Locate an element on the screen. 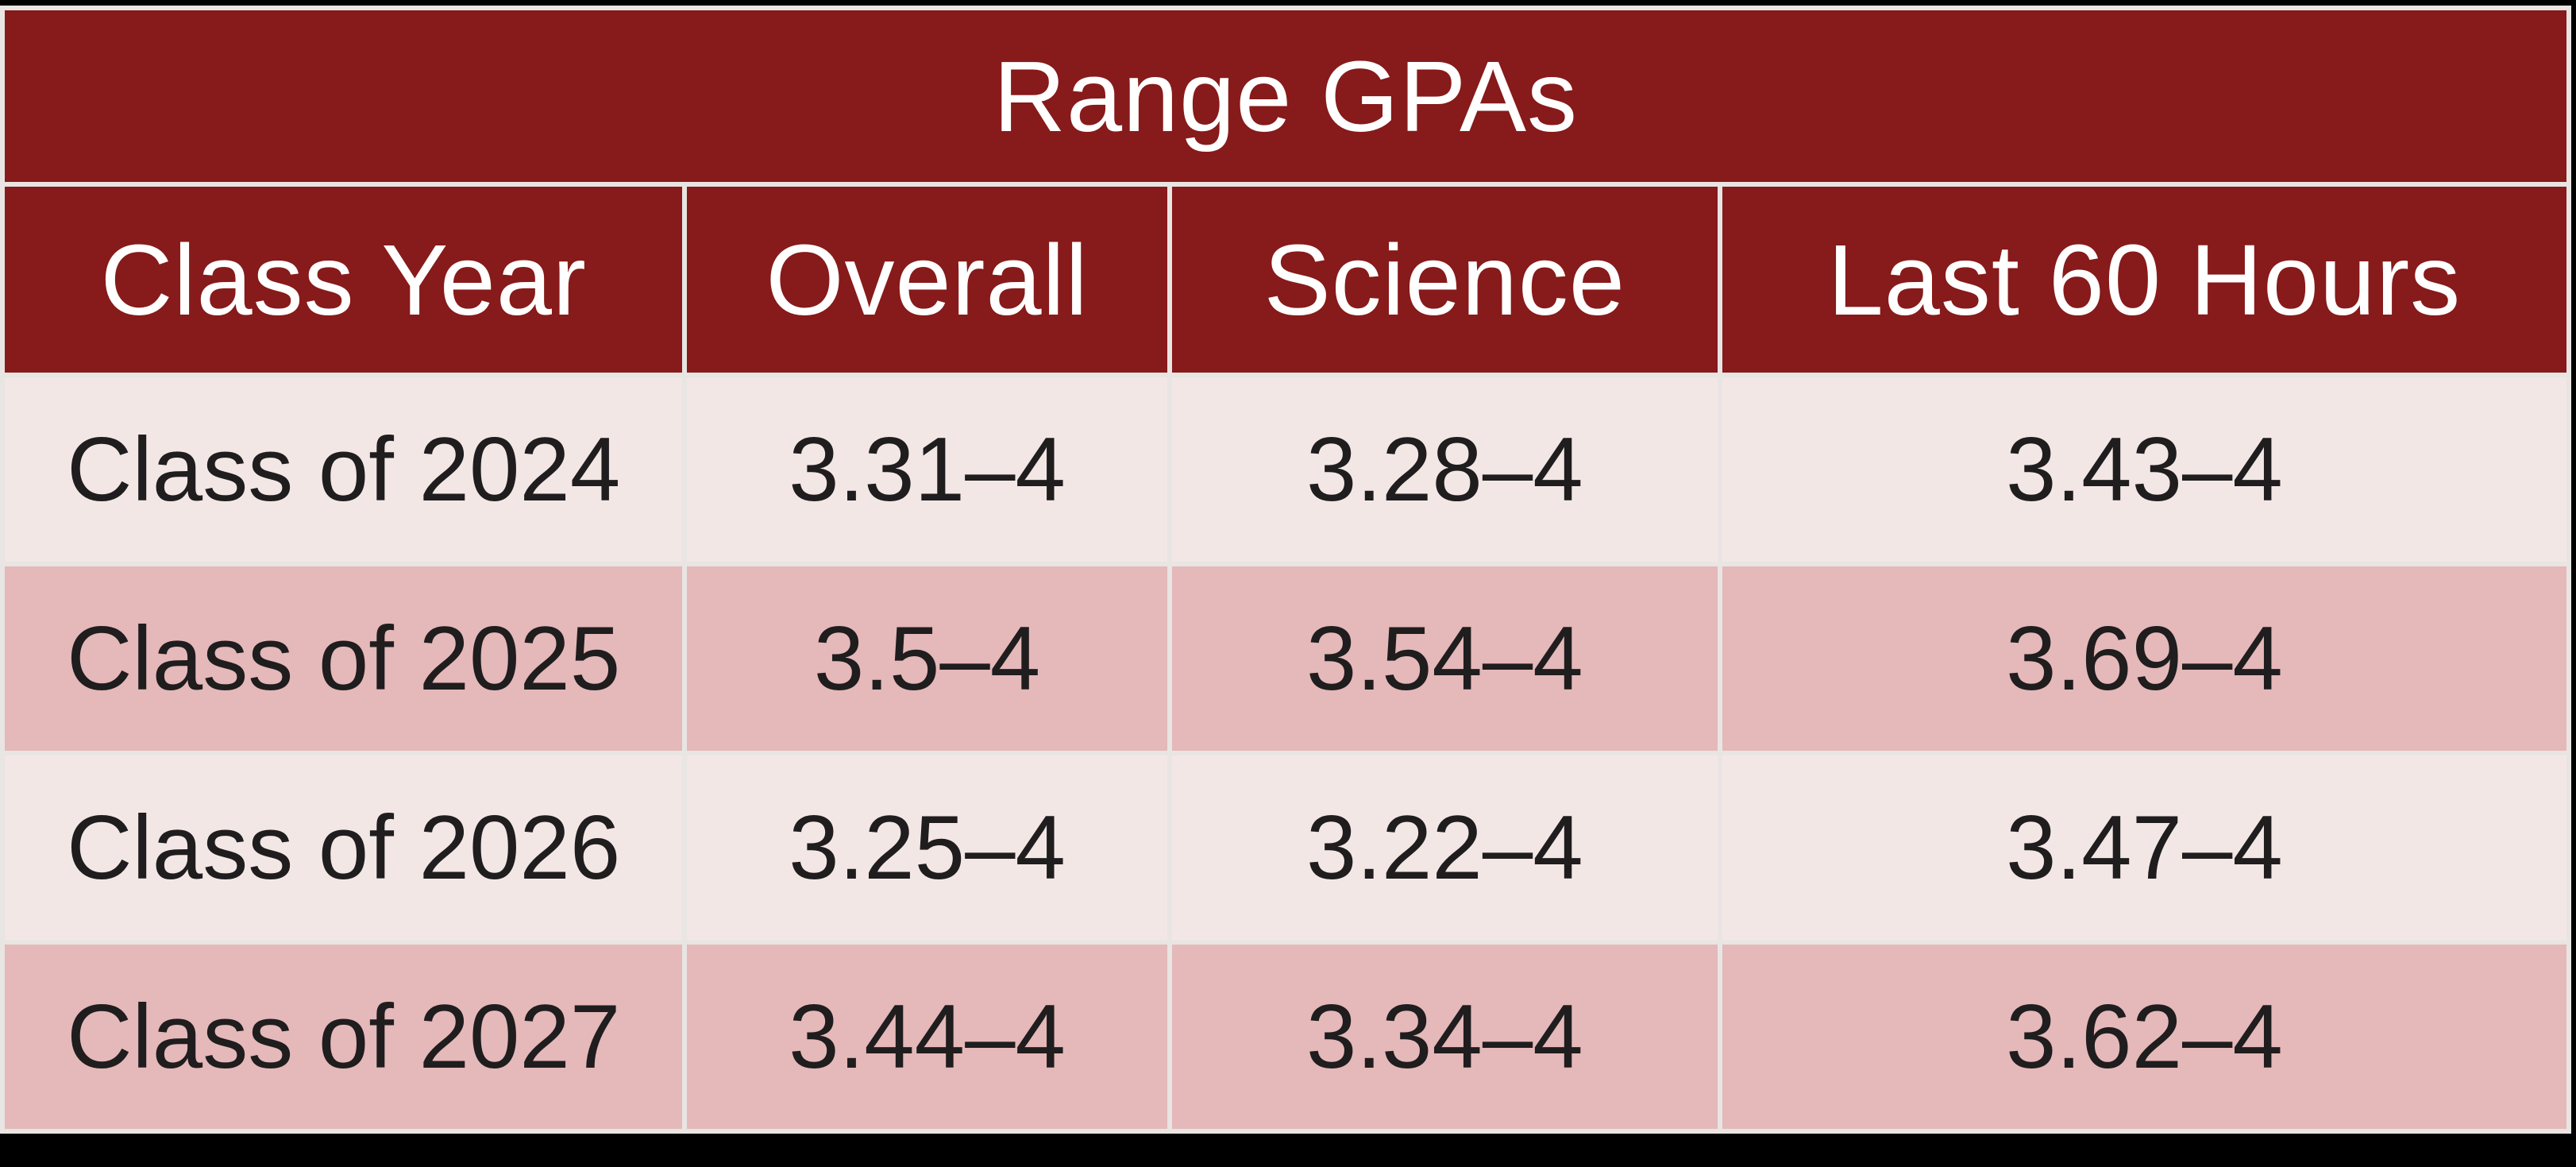 Image resolution: width=2576 pixels, height=1167 pixels. row-2027-last-60-hours-gpa: 3.62–4 is located at coordinates (2144, 1037).